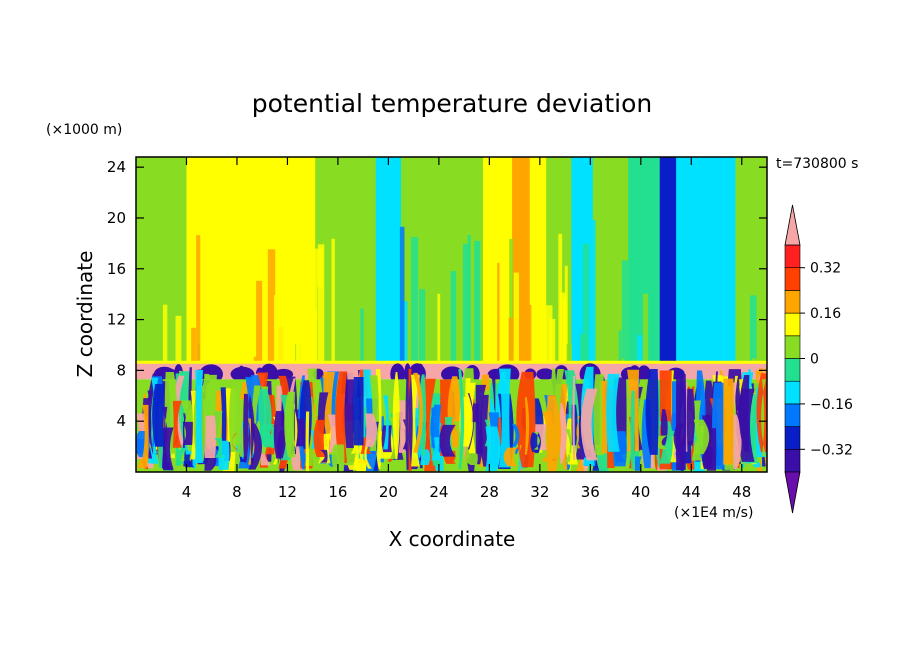 The width and height of the screenshot is (904, 654). What do you see at coordinates (489, 492) in the screenshot?
I see `x-tick-label: 28` at bounding box center [489, 492].